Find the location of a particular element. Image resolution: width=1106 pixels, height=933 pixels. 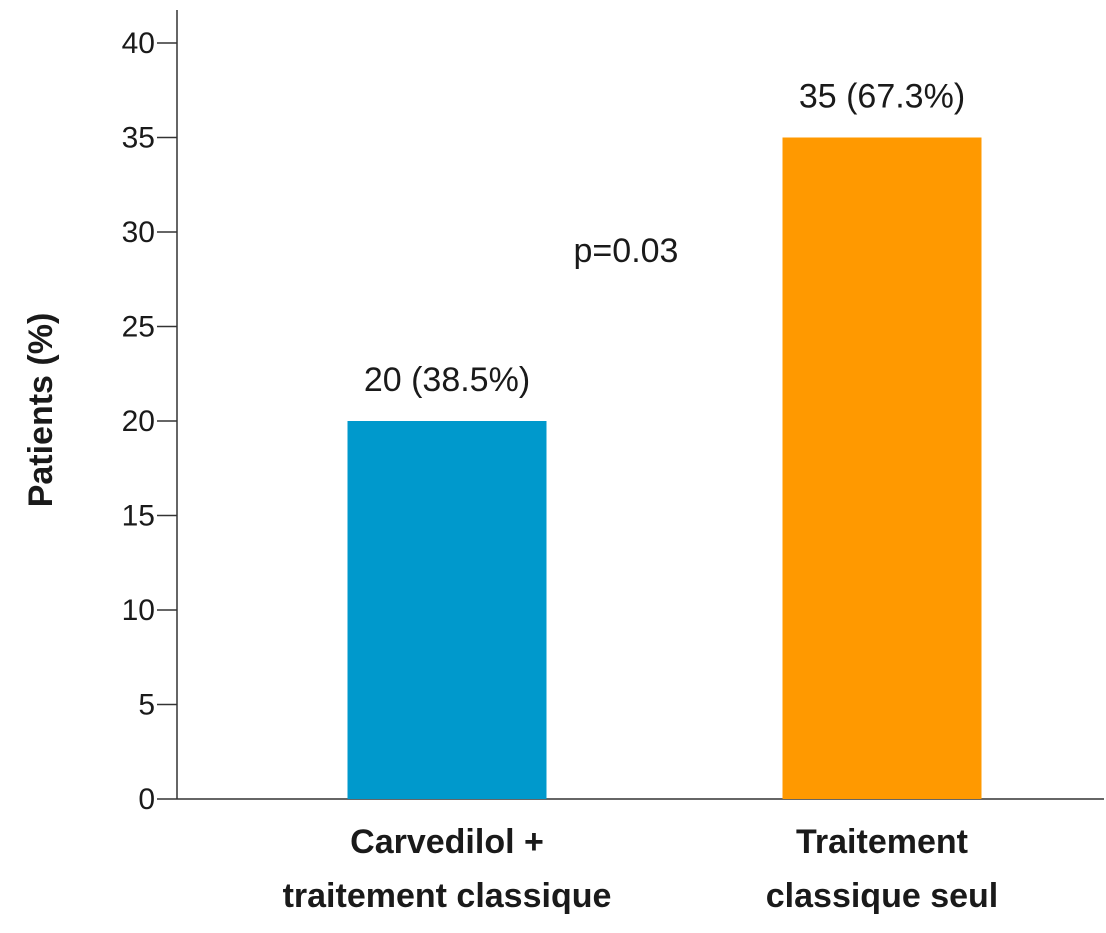

category-label: traitement classique is located at coordinates (447, 896).